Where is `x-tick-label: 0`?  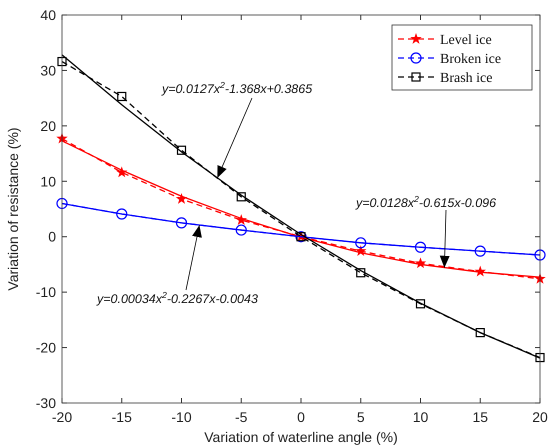
x-tick-label: 0 is located at coordinates (301, 417).